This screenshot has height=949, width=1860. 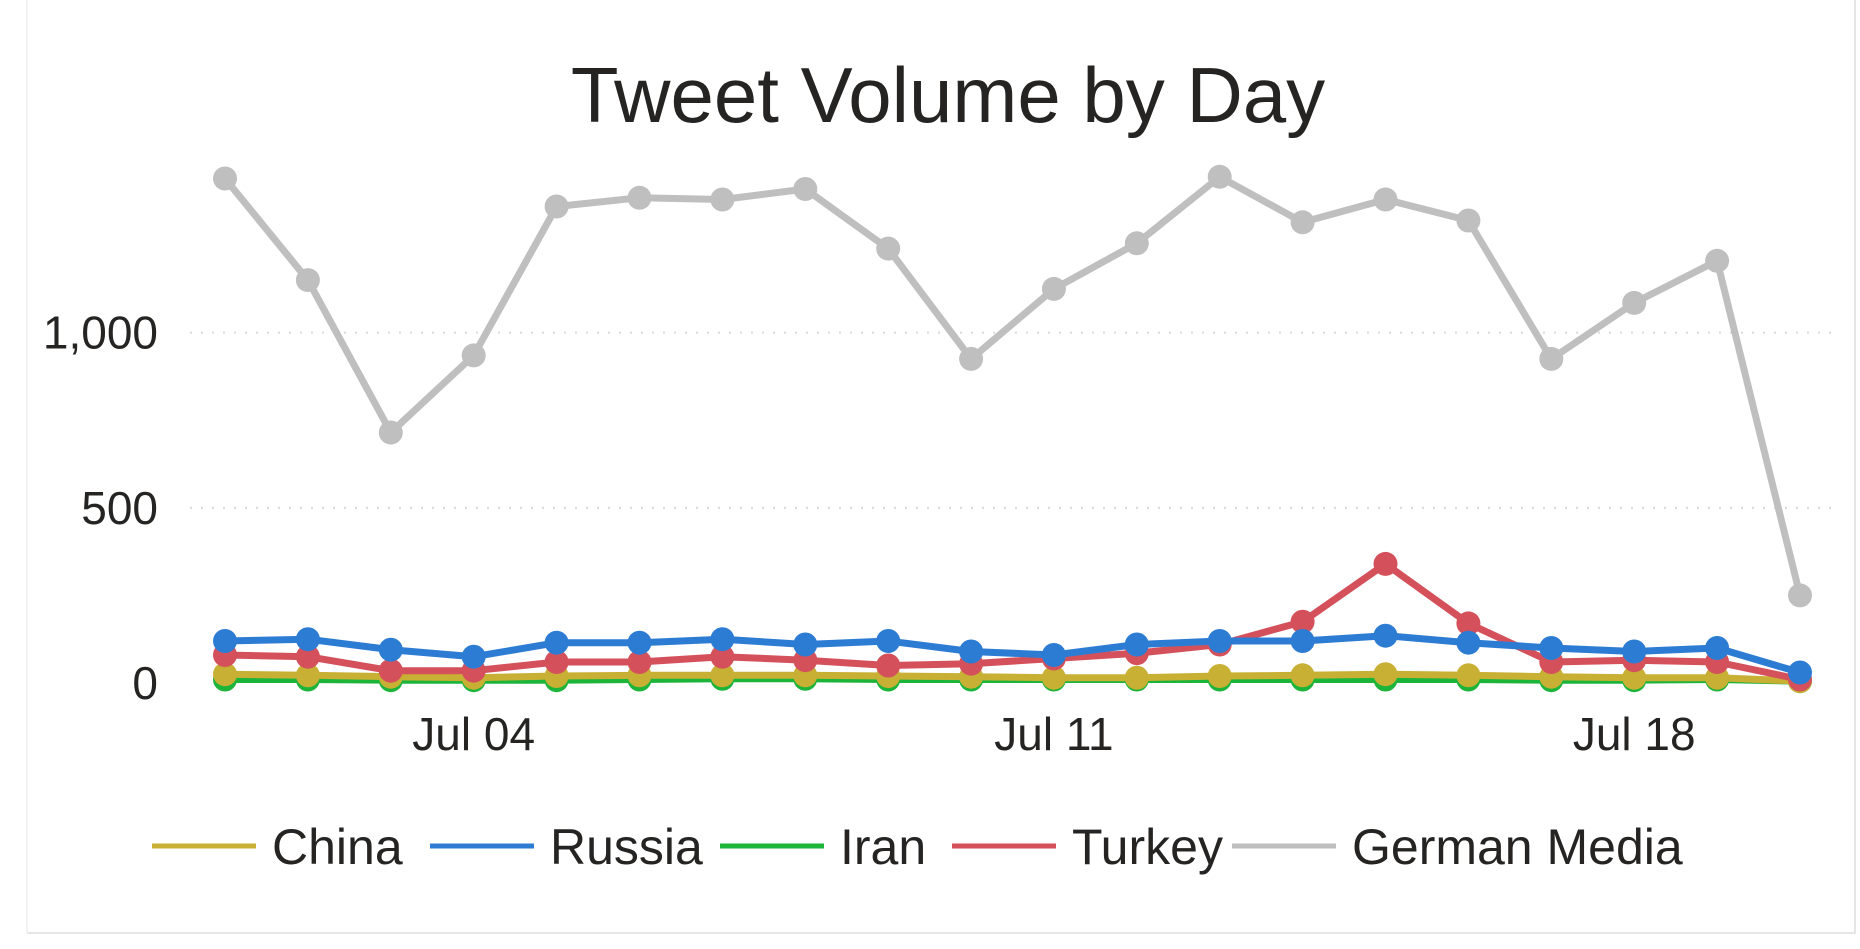 I want to click on x-tick-label: Jul 11, so click(x=1053, y=734).